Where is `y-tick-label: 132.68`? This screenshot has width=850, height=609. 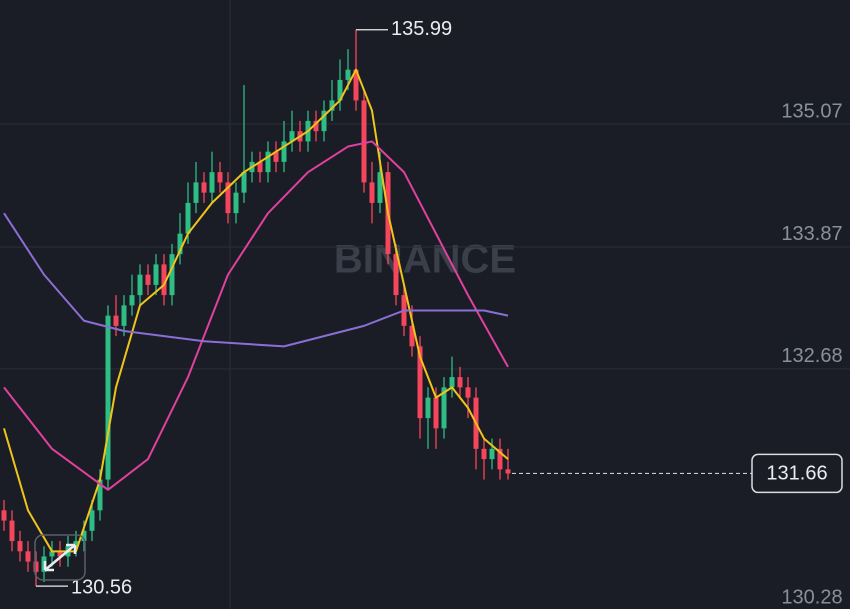
y-tick-label: 132.68 is located at coordinates (811, 356).